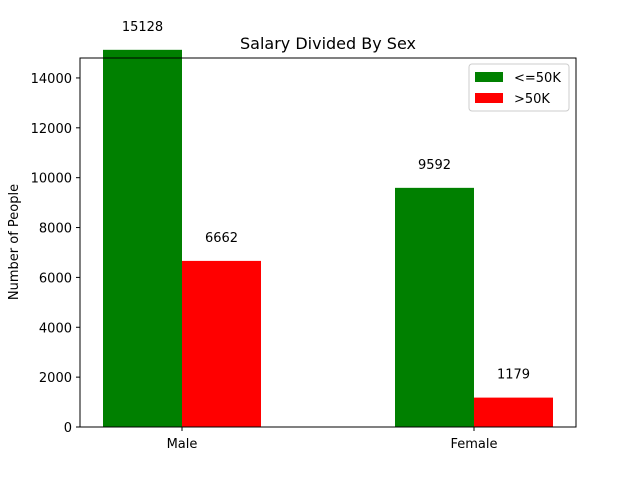 The image size is (640, 484). What do you see at coordinates (519, 87) in the screenshot?
I see `legend: <=50K >50K` at bounding box center [519, 87].